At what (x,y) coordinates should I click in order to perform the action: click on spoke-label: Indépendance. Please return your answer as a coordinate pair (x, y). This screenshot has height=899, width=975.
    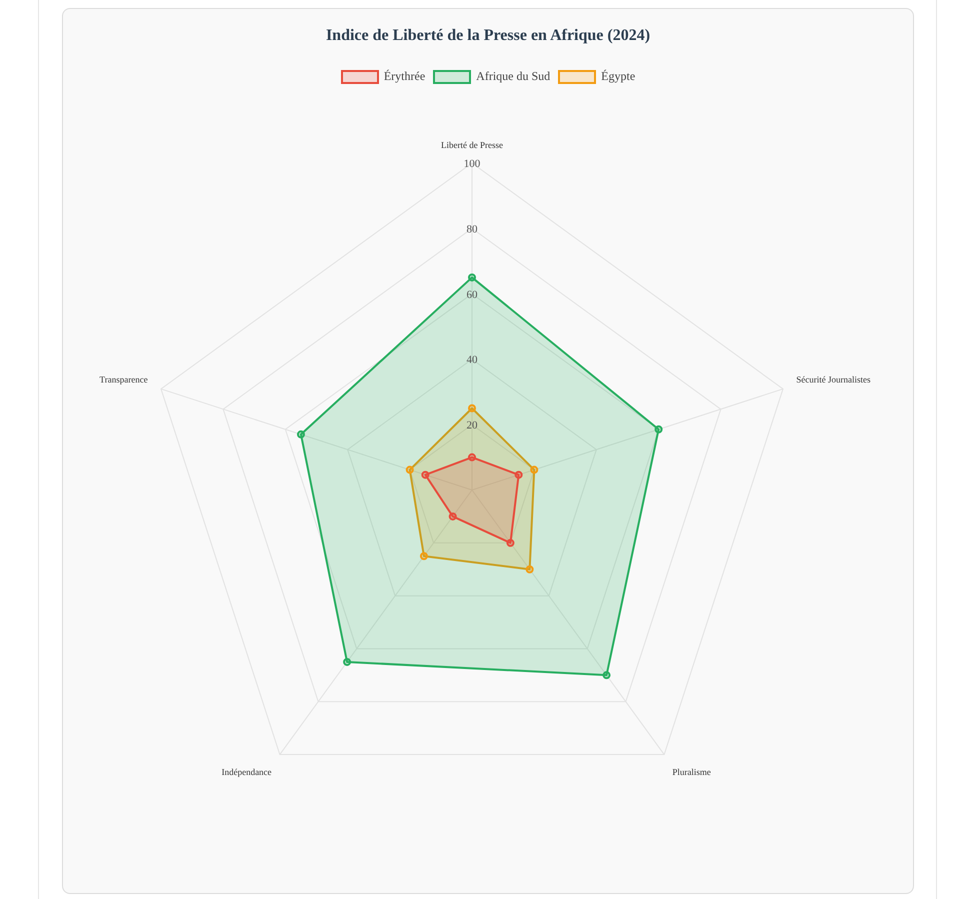
    Looking at the image, I should click on (247, 771).